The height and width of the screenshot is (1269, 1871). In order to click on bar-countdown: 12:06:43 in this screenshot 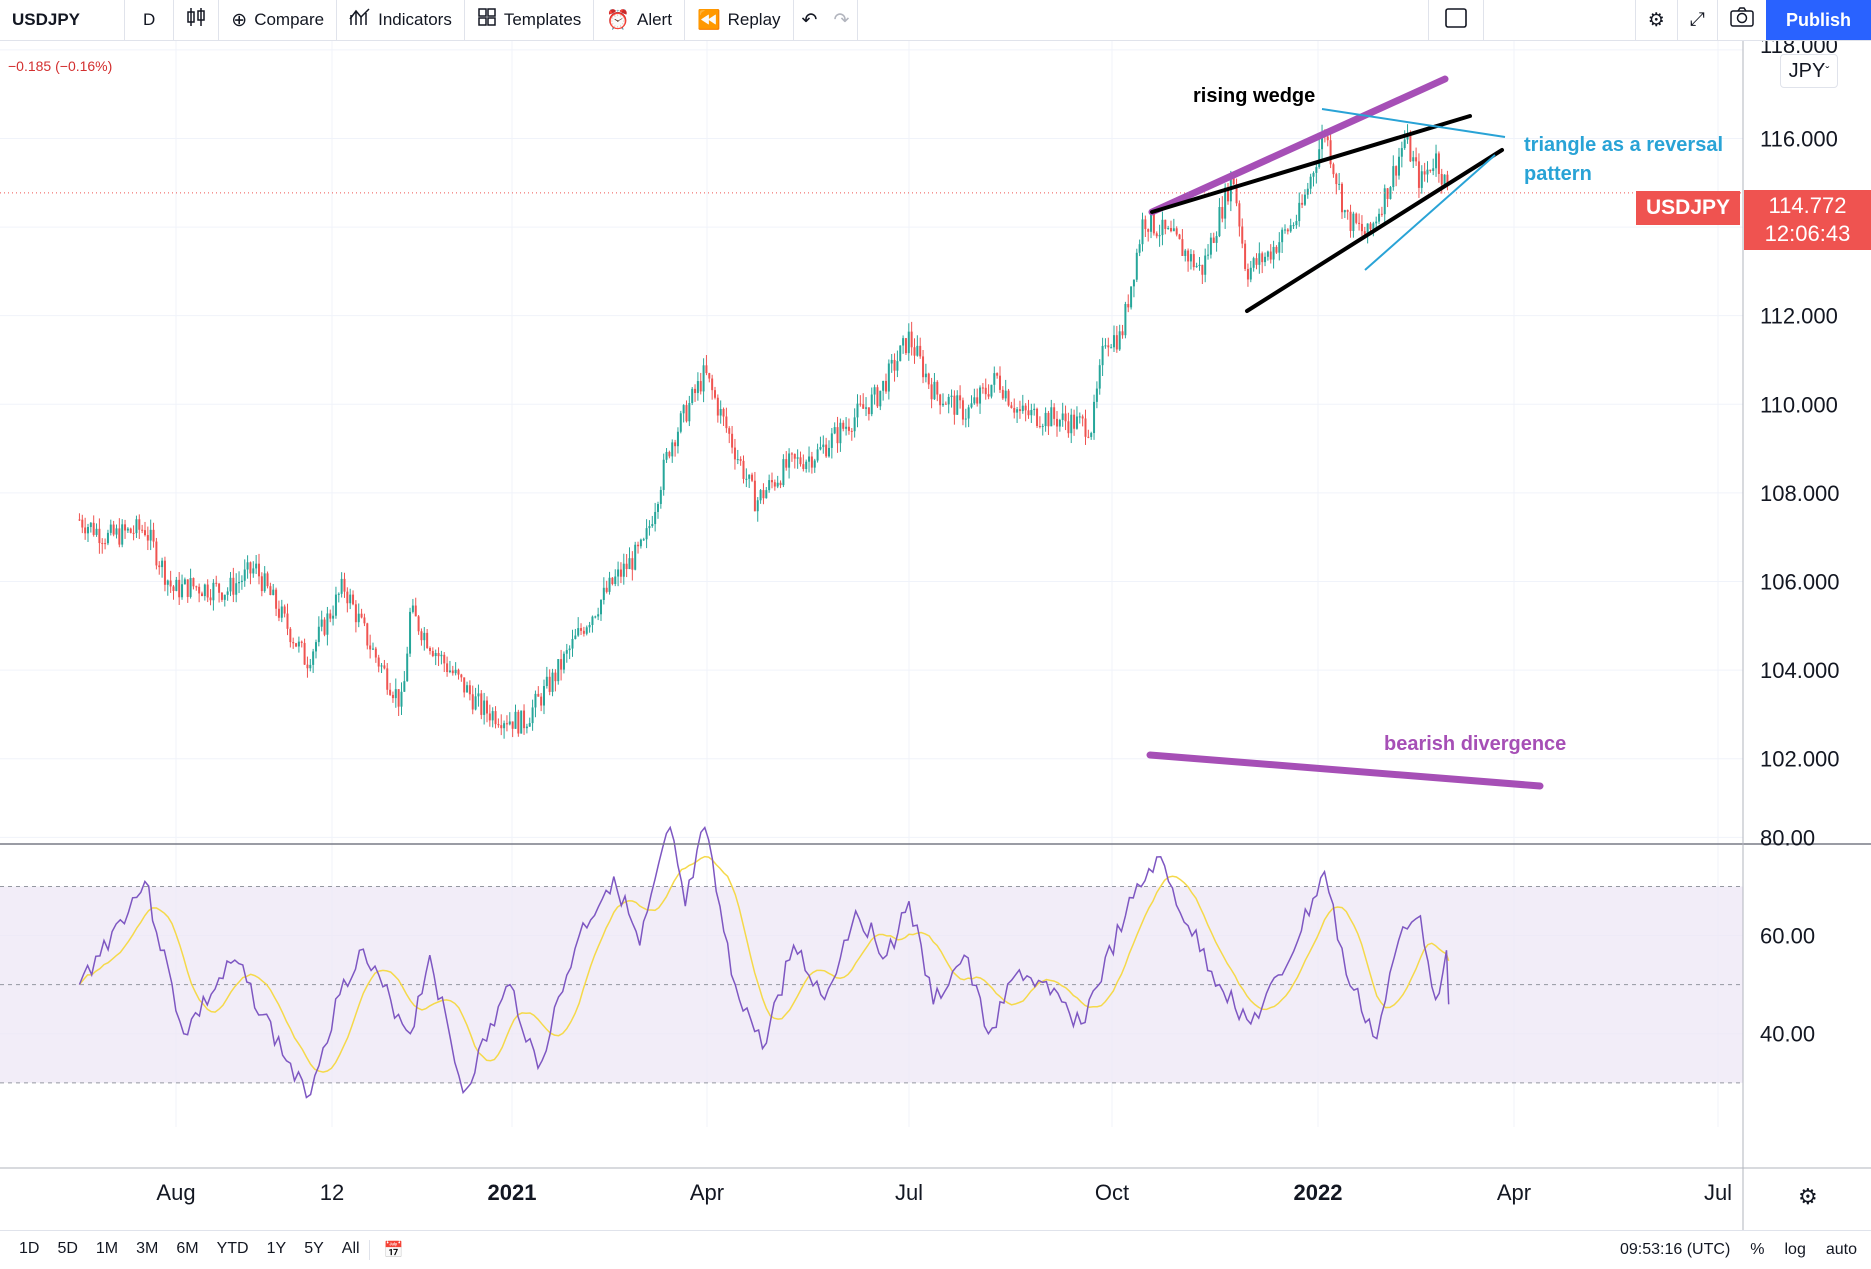, I will do `click(1807, 233)`.